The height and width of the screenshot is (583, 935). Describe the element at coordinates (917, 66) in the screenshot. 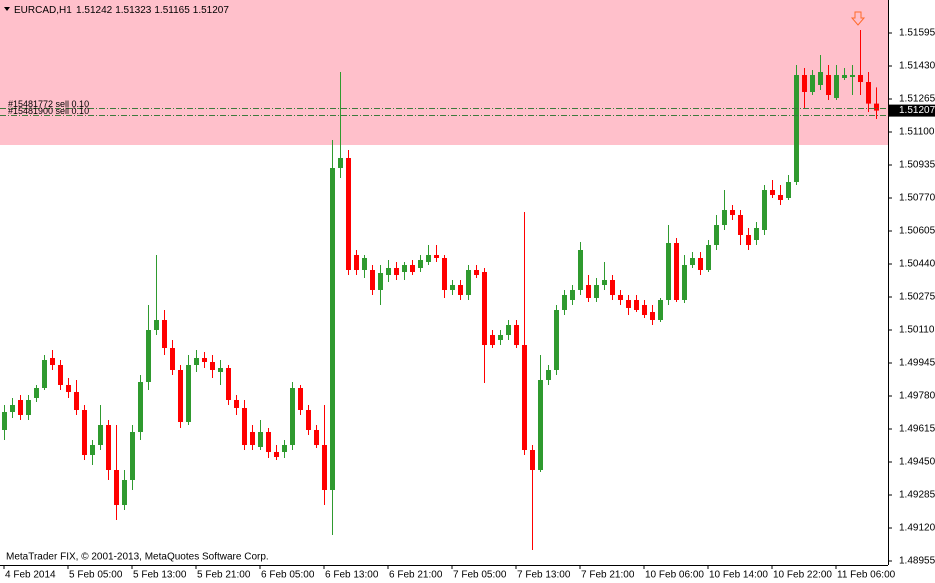

I see `y-tick-label: 1.51430` at that location.